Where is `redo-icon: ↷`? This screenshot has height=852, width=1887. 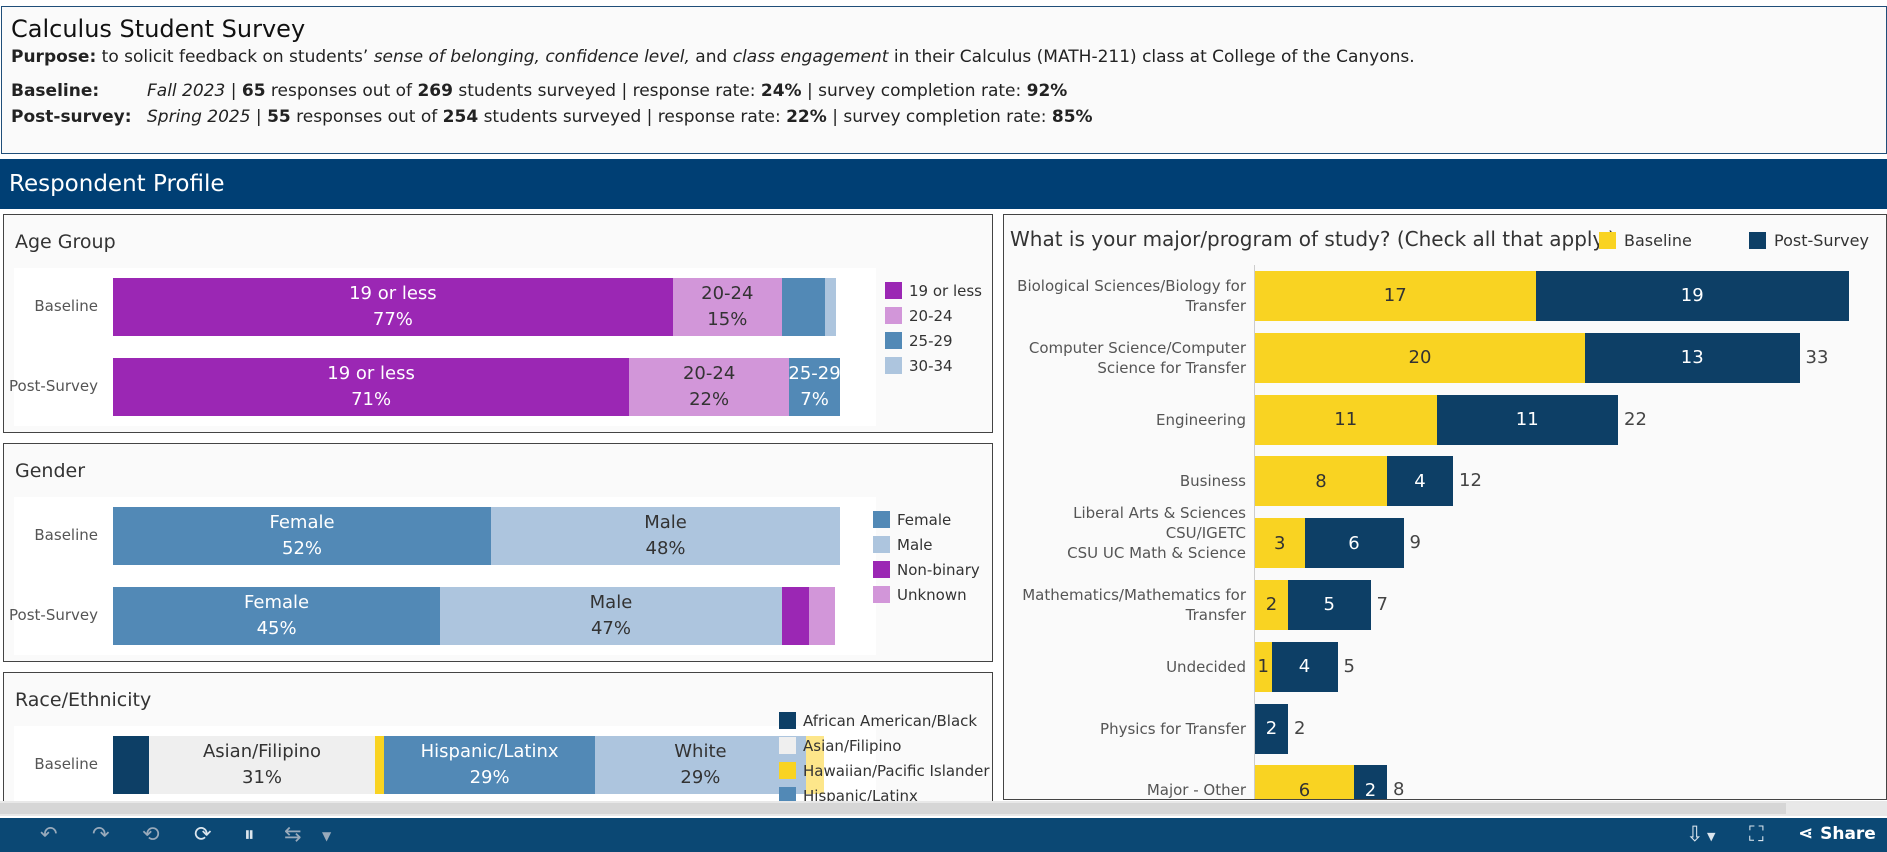
redo-icon: ↷ is located at coordinates (101, 834).